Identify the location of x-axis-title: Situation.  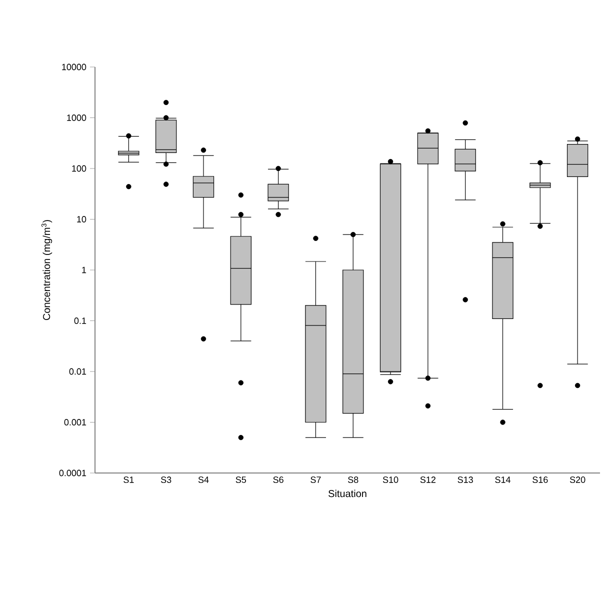
(347, 494).